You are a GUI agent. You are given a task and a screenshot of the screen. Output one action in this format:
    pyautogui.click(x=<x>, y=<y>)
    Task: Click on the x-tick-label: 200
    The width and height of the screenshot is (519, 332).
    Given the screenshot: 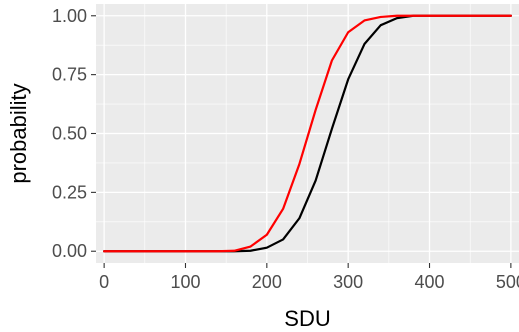 What is the action you would take?
    pyautogui.click(x=267, y=282)
    